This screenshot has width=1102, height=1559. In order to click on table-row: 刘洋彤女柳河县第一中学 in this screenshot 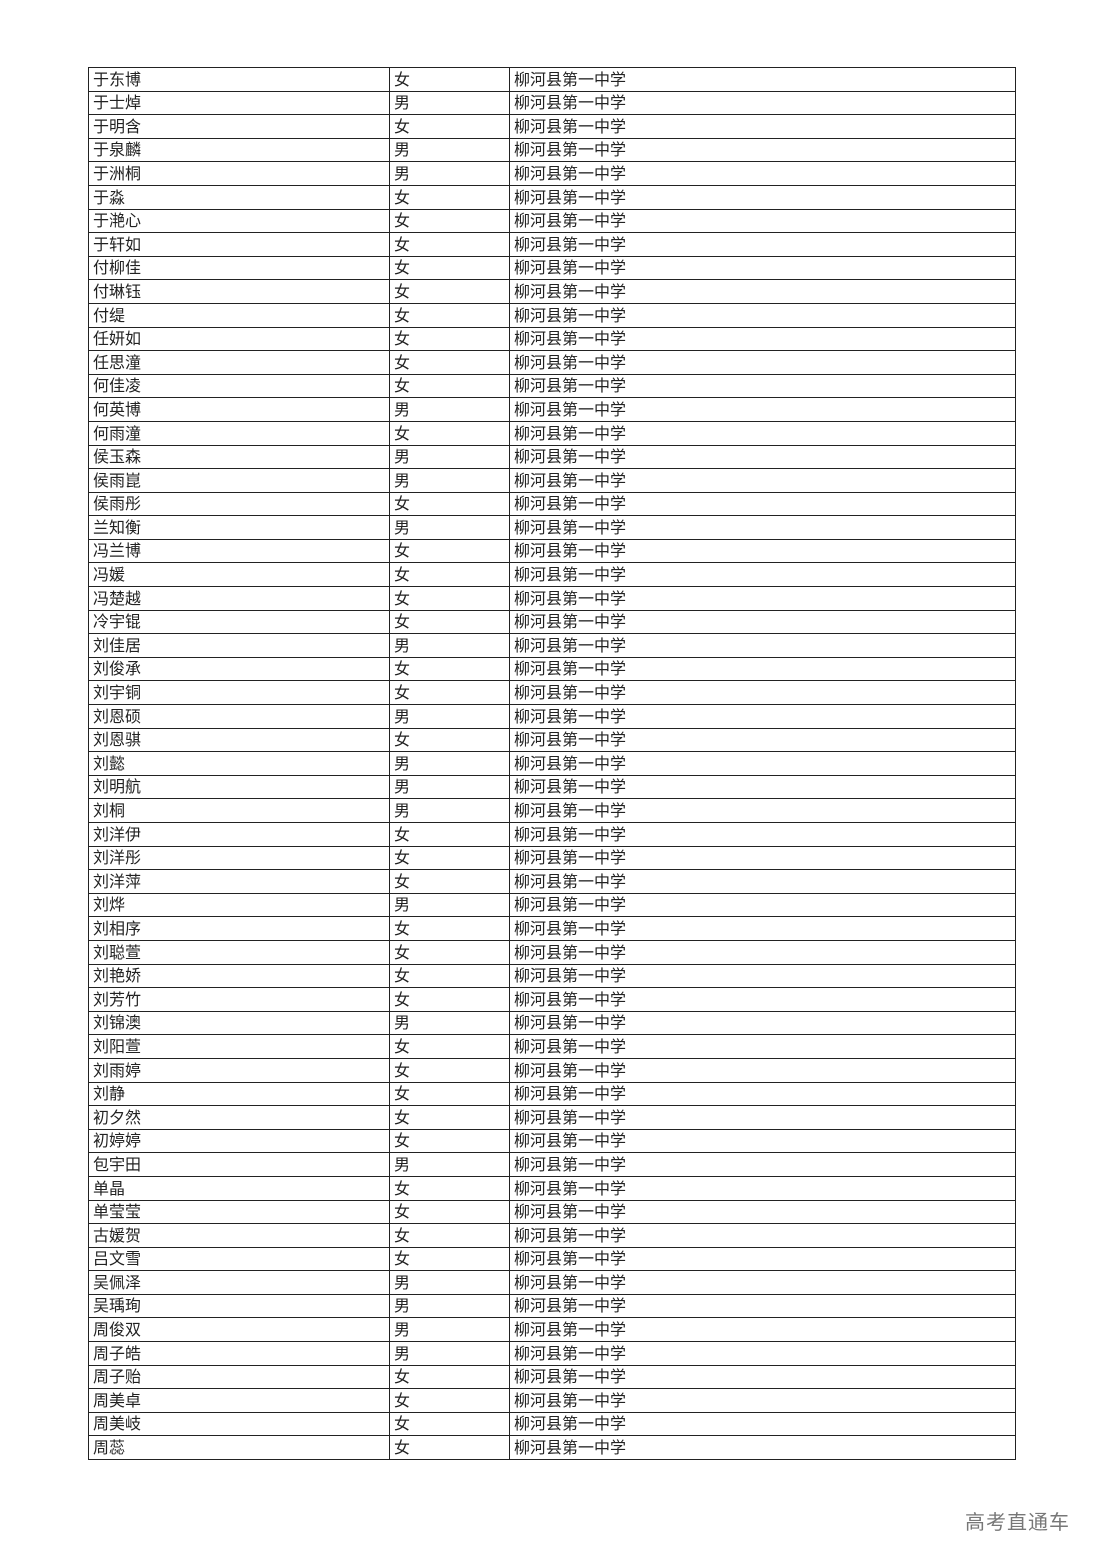, I will do `click(552, 858)`.